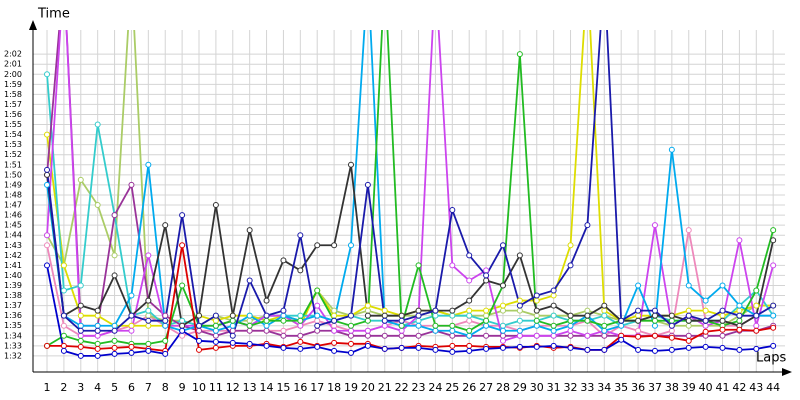  What do you see at coordinates (13, 315) in the screenshot?
I see `y-tick-label: 1:36` at bounding box center [13, 315].